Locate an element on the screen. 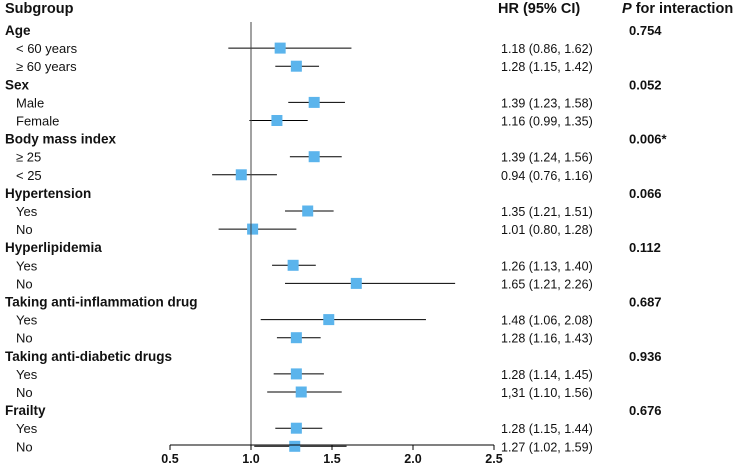  header-subgroup: Subgroup is located at coordinates (39, 9).